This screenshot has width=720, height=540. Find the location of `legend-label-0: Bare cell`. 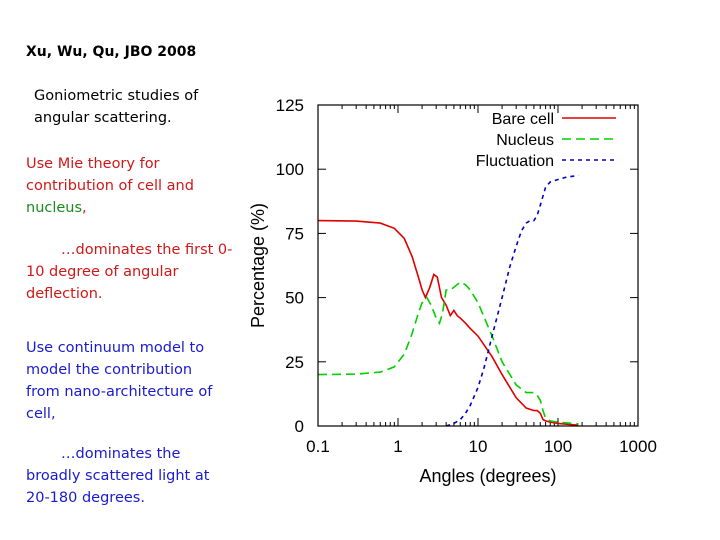

legend-label-0: Bare cell is located at coordinates (523, 119).